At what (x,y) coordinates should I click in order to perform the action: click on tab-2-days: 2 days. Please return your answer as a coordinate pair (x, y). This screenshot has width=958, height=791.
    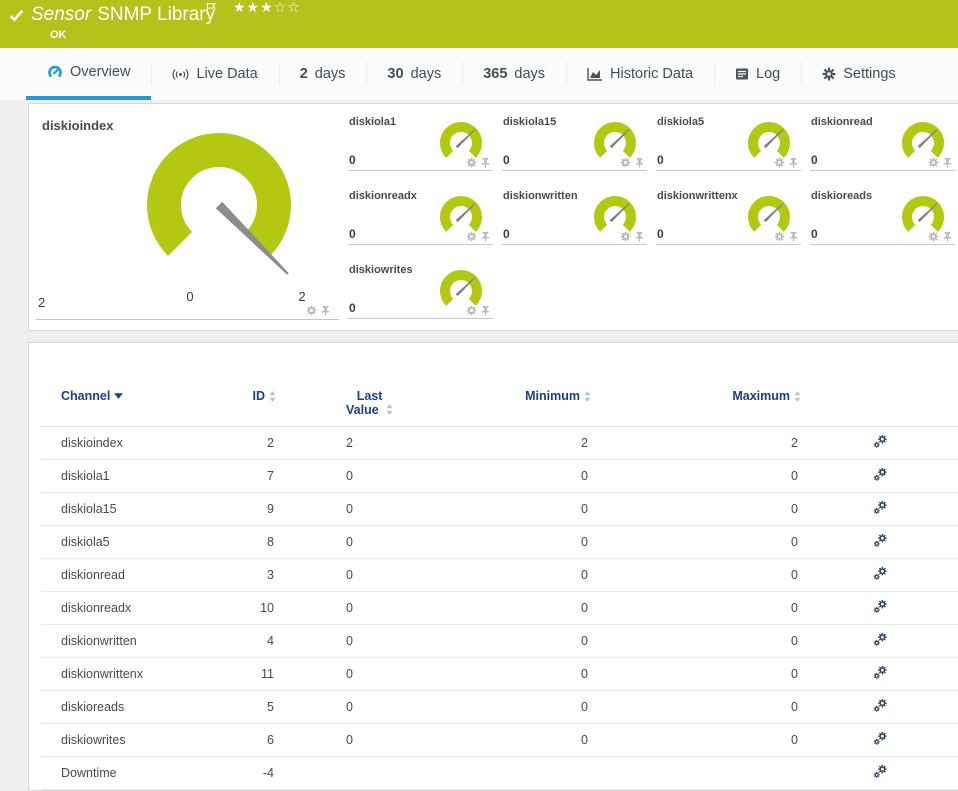
    Looking at the image, I should click on (322, 74).